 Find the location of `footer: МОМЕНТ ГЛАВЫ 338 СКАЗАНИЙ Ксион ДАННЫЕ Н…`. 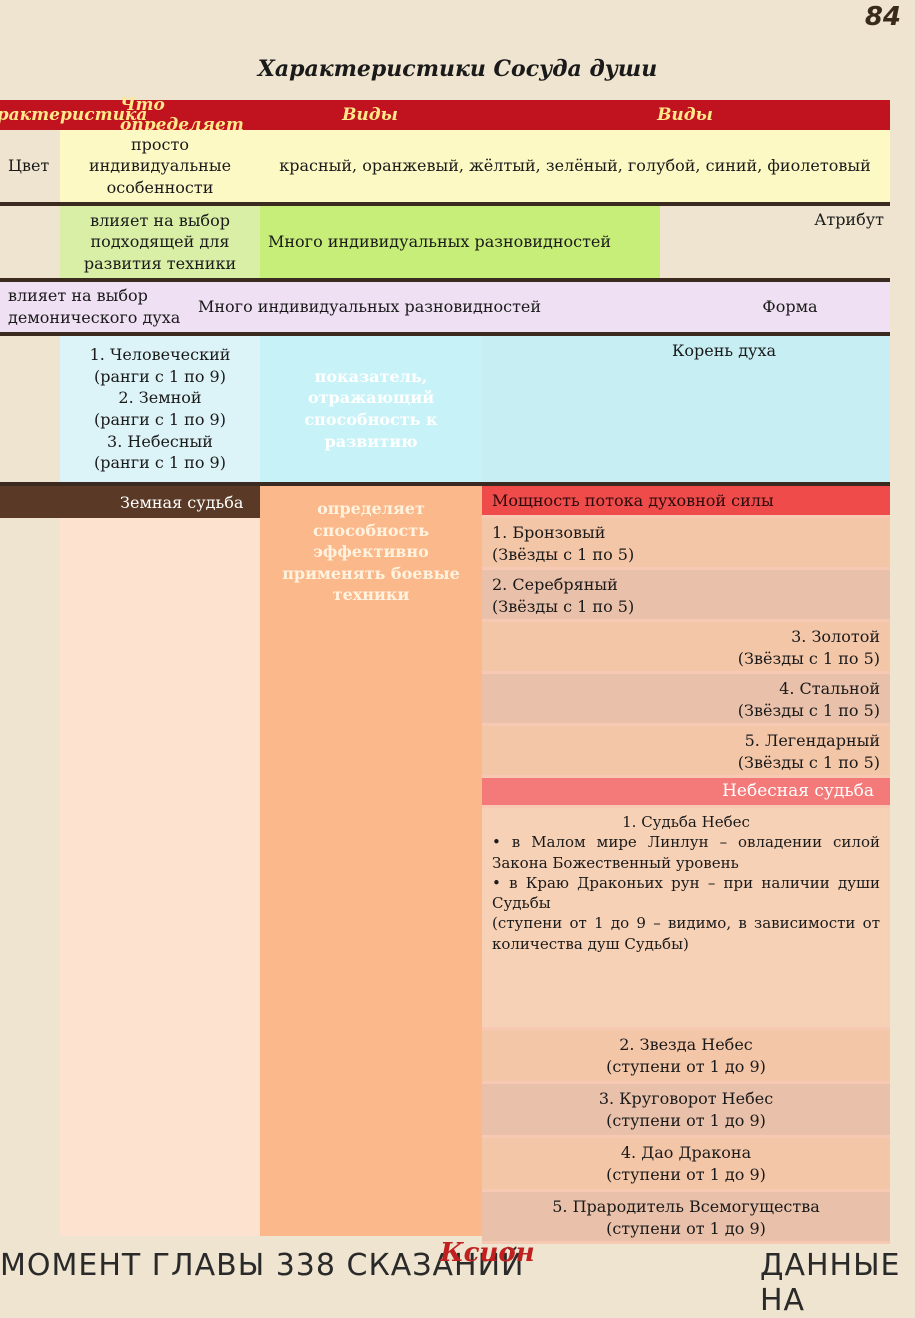

footer: МОМЕНТ ГЛАВЫ 338 СКАЗАНИЙ Ксион ДАННЫЕ Н… is located at coordinates (457, 1275).